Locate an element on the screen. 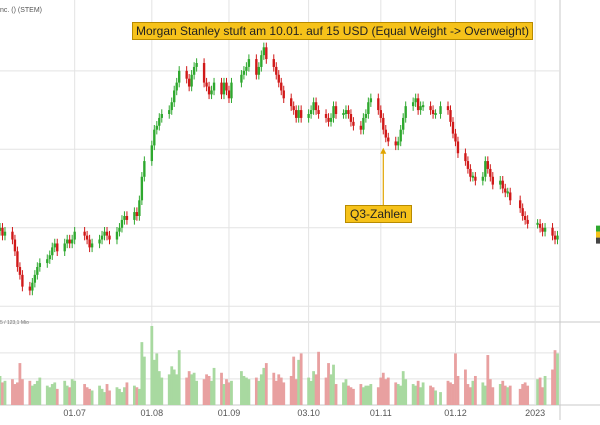  last-price-marker-dark is located at coordinates (598, 240).